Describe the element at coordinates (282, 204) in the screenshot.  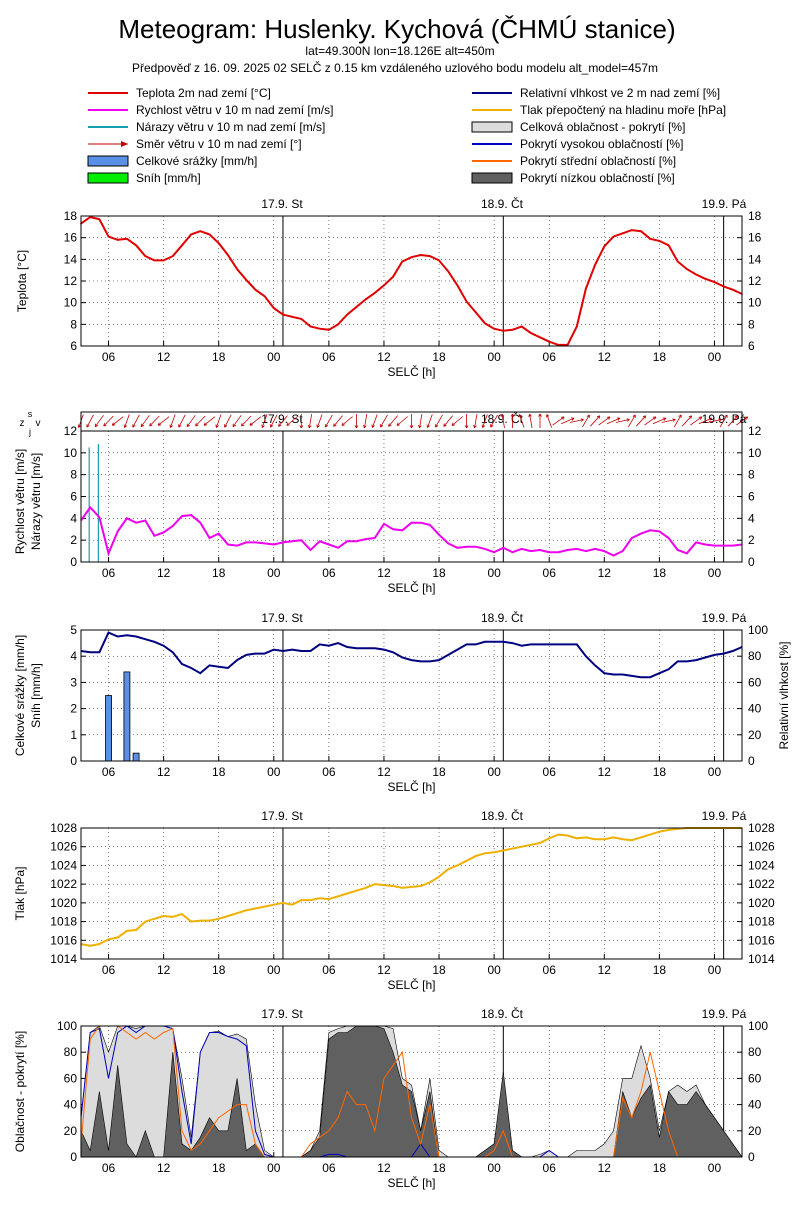
I see `day-label: 17.9. St` at that location.